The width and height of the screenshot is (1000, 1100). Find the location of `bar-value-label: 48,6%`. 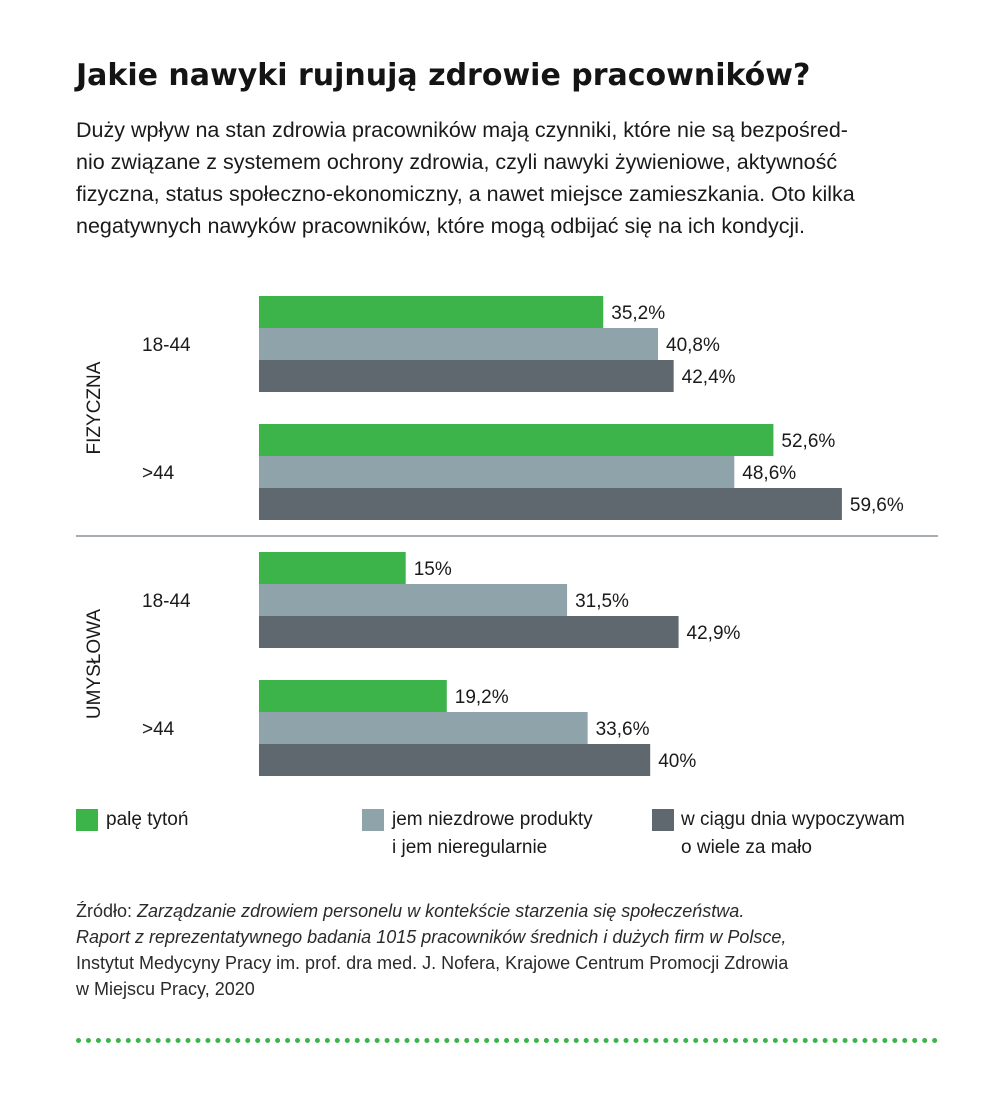

bar-value-label: 48,6% is located at coordinates (769, 473).